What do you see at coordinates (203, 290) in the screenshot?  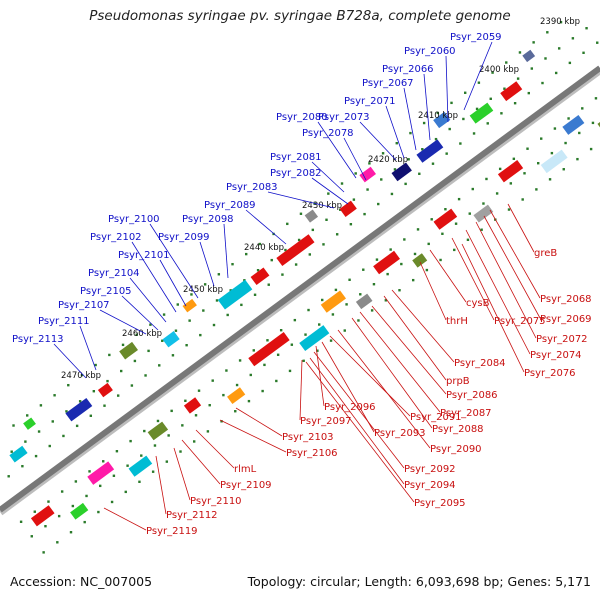 I see `tick-label: 2450 kbp` at bounding box center [203, 290].